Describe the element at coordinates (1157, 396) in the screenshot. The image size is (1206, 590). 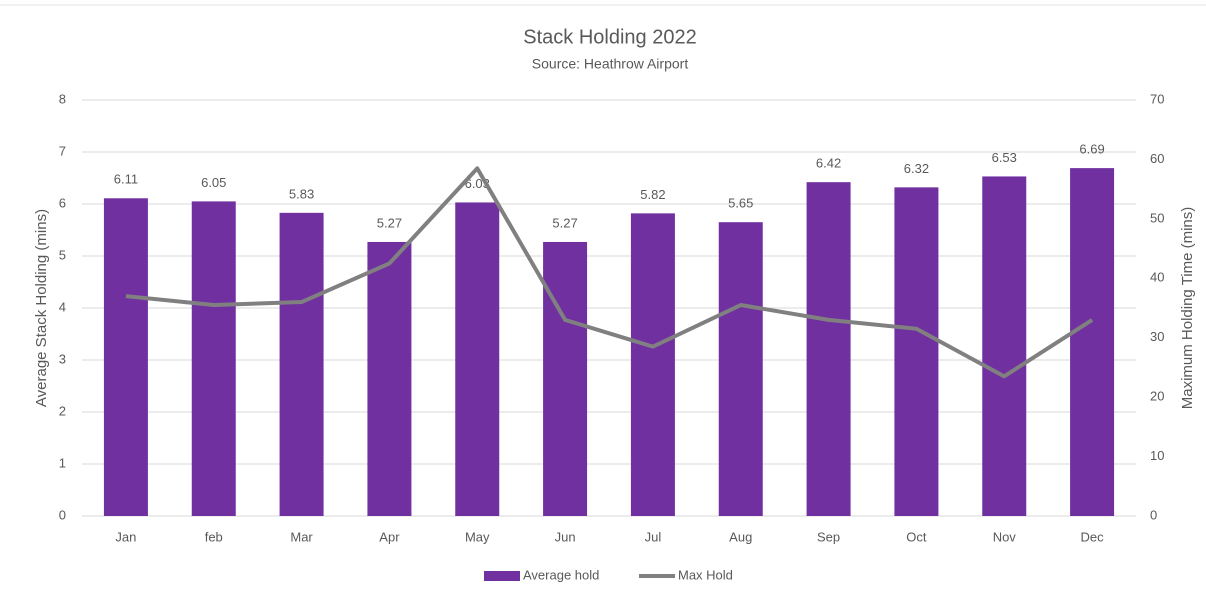
I see `y2-tick-label: 20` at that location.